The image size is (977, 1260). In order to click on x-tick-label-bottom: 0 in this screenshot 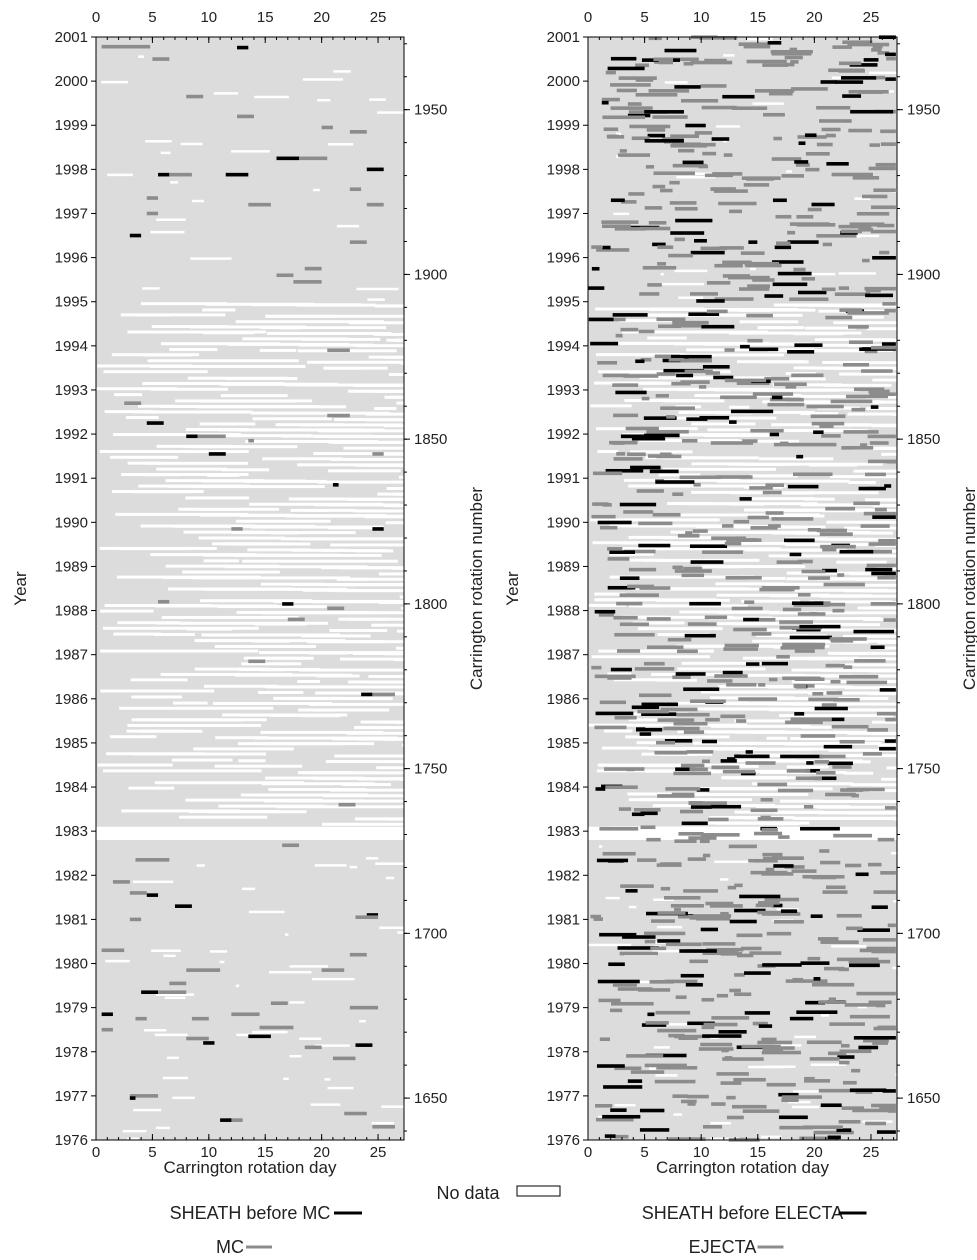, I will do `click(96, 1152)`.